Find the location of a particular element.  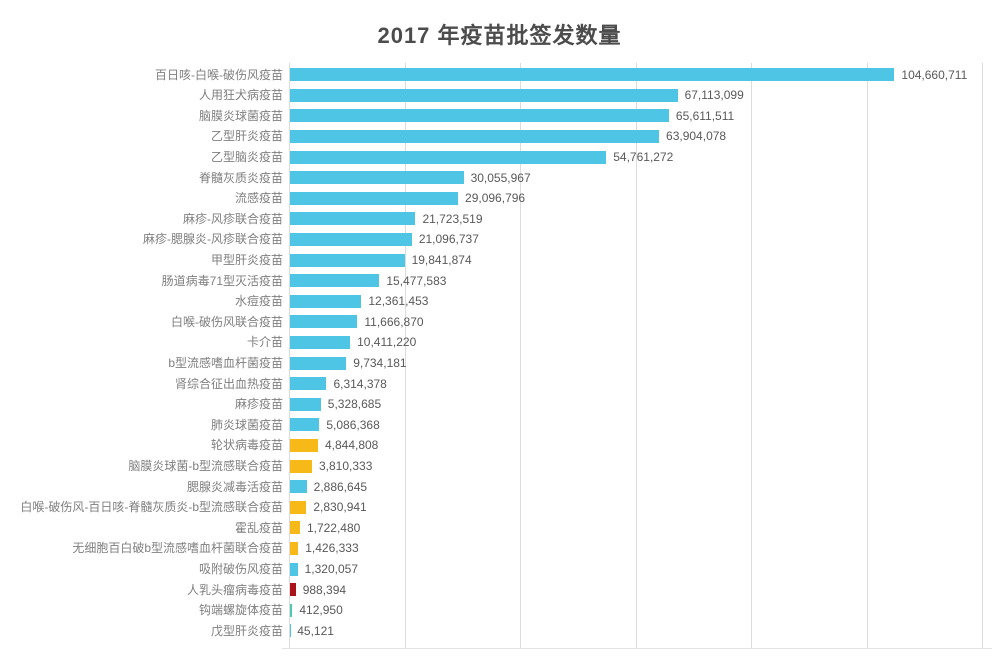

category-label: 白喉-破伤风联合疫苗 is located at coordinates (227, 321).